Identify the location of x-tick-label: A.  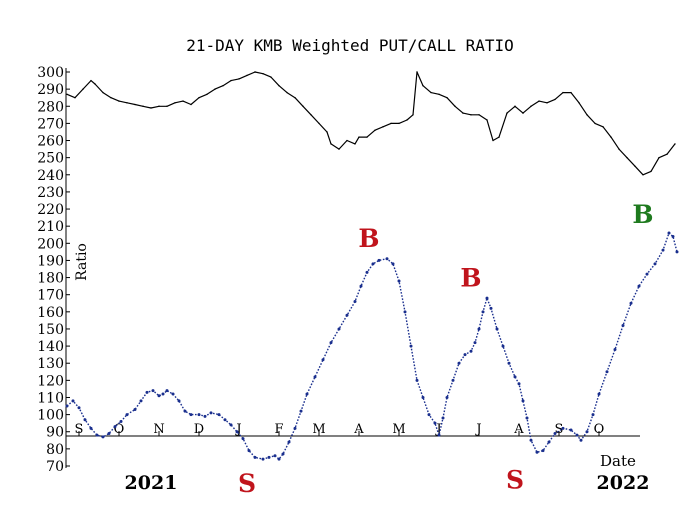
(358, 429).